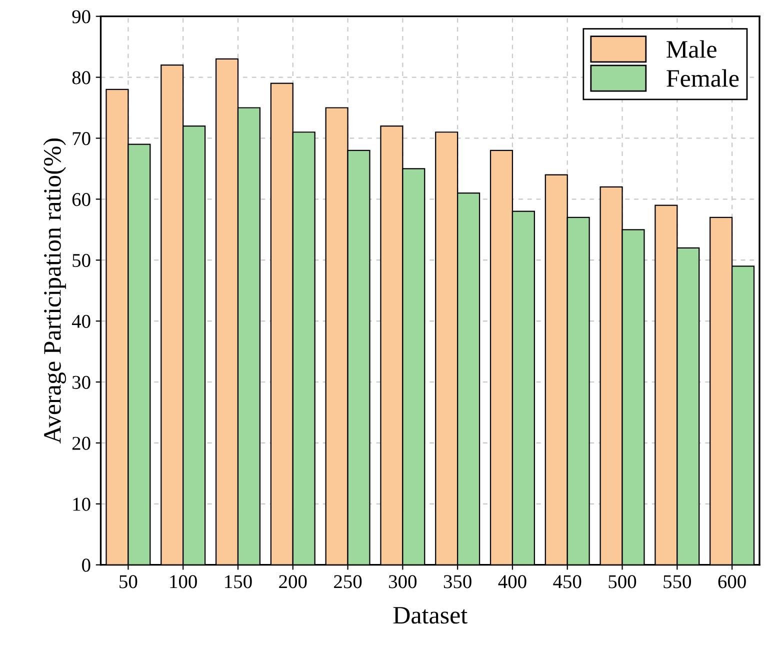 This screenshot has height=653, width=775. I want to click on x-tick-label: 150, so click(238, 581).